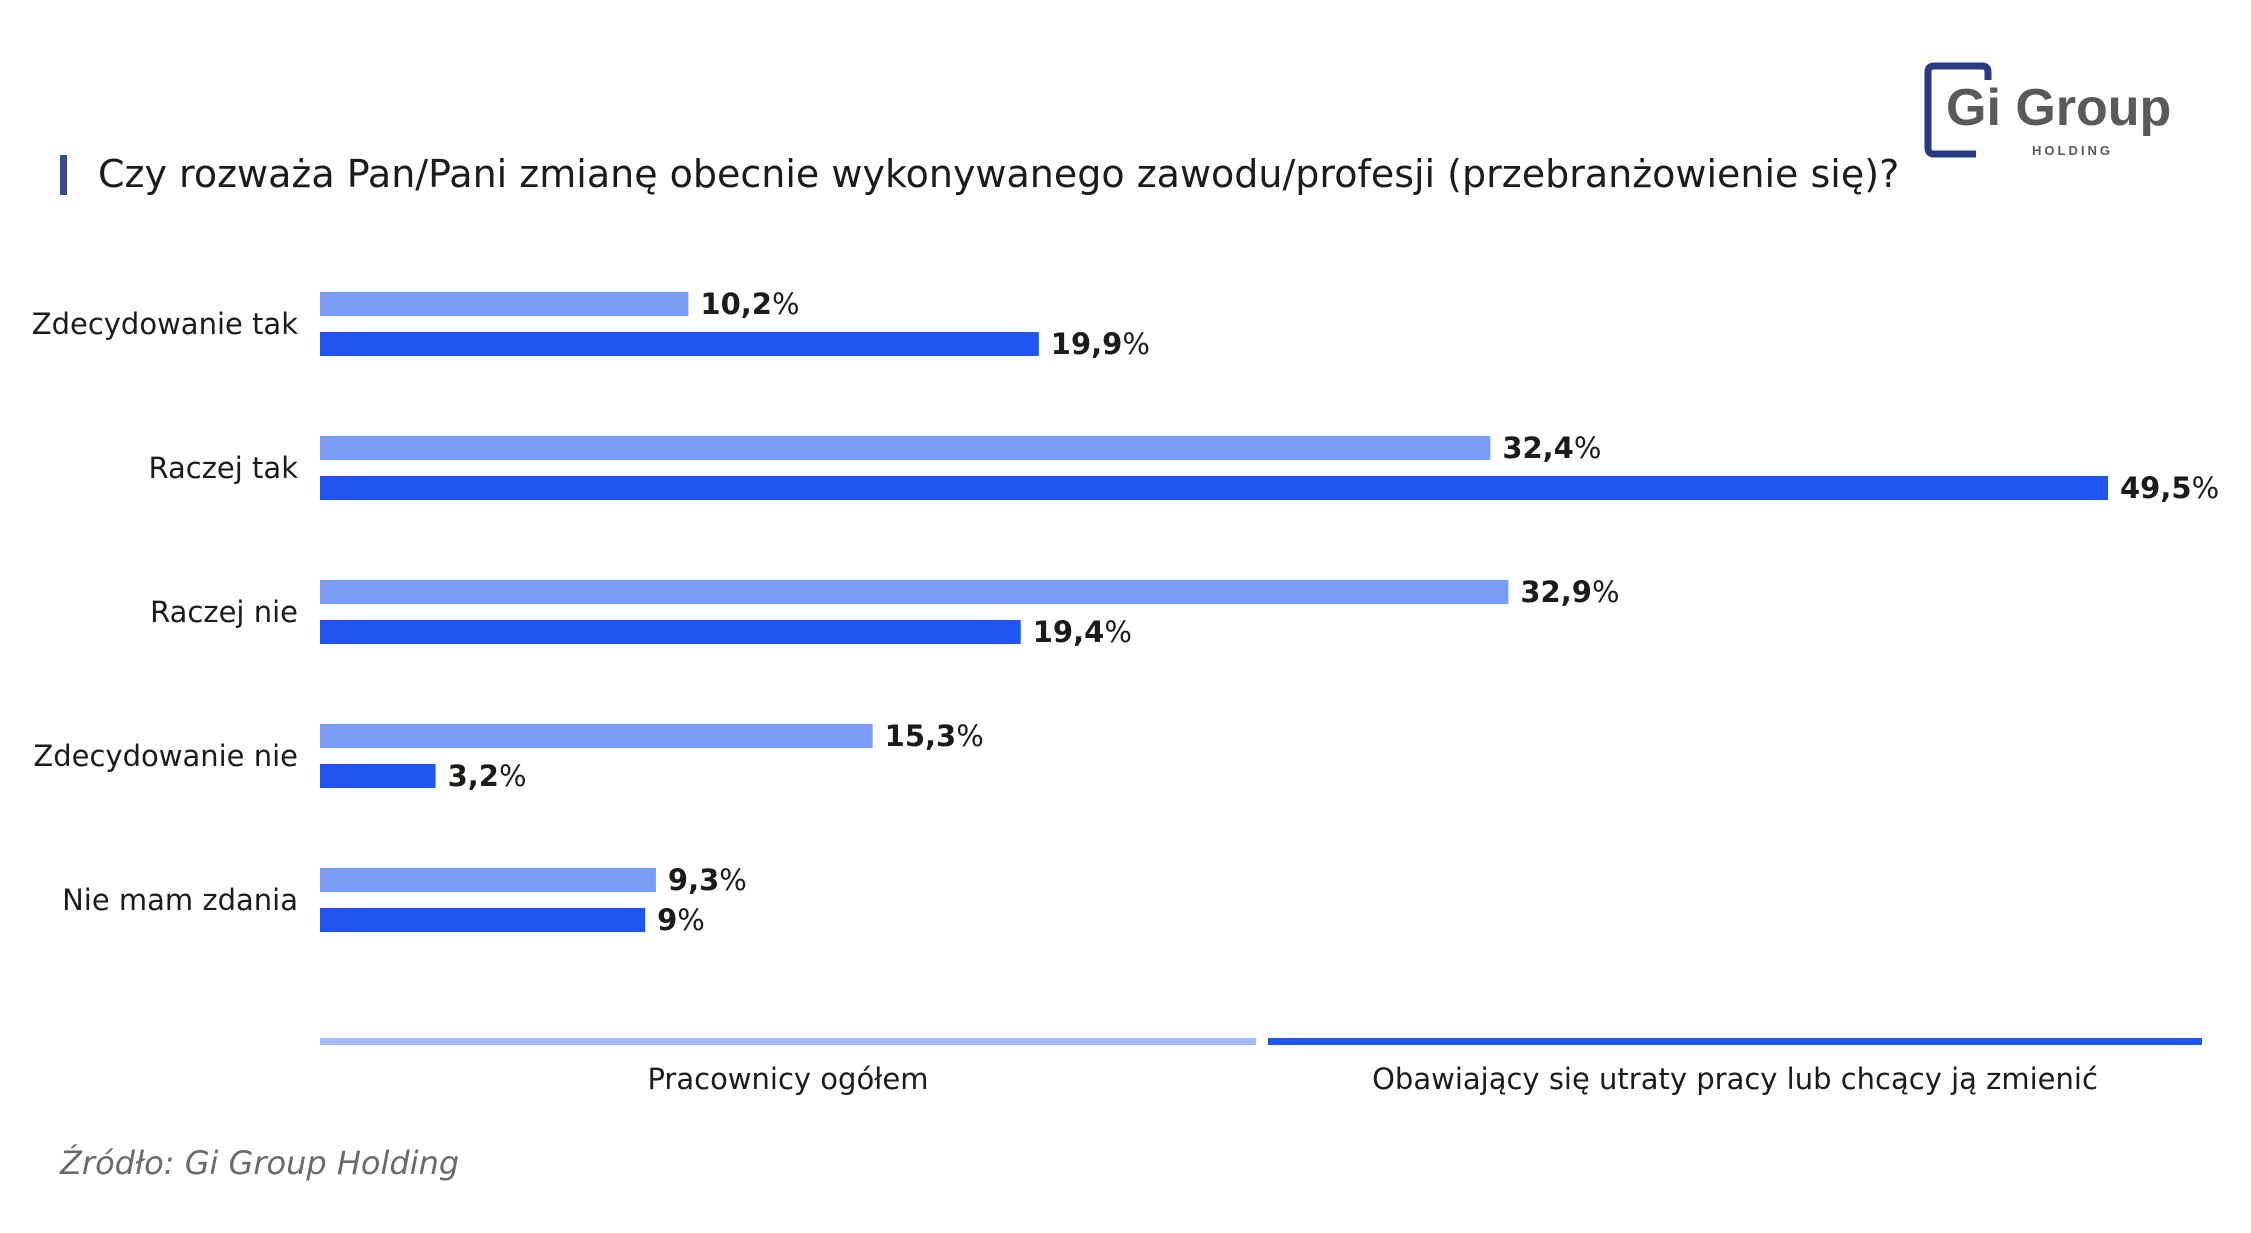 This screenshot has height=1233, width=2251. I want to click on category-label: Raczej nie, so click(224, 612).